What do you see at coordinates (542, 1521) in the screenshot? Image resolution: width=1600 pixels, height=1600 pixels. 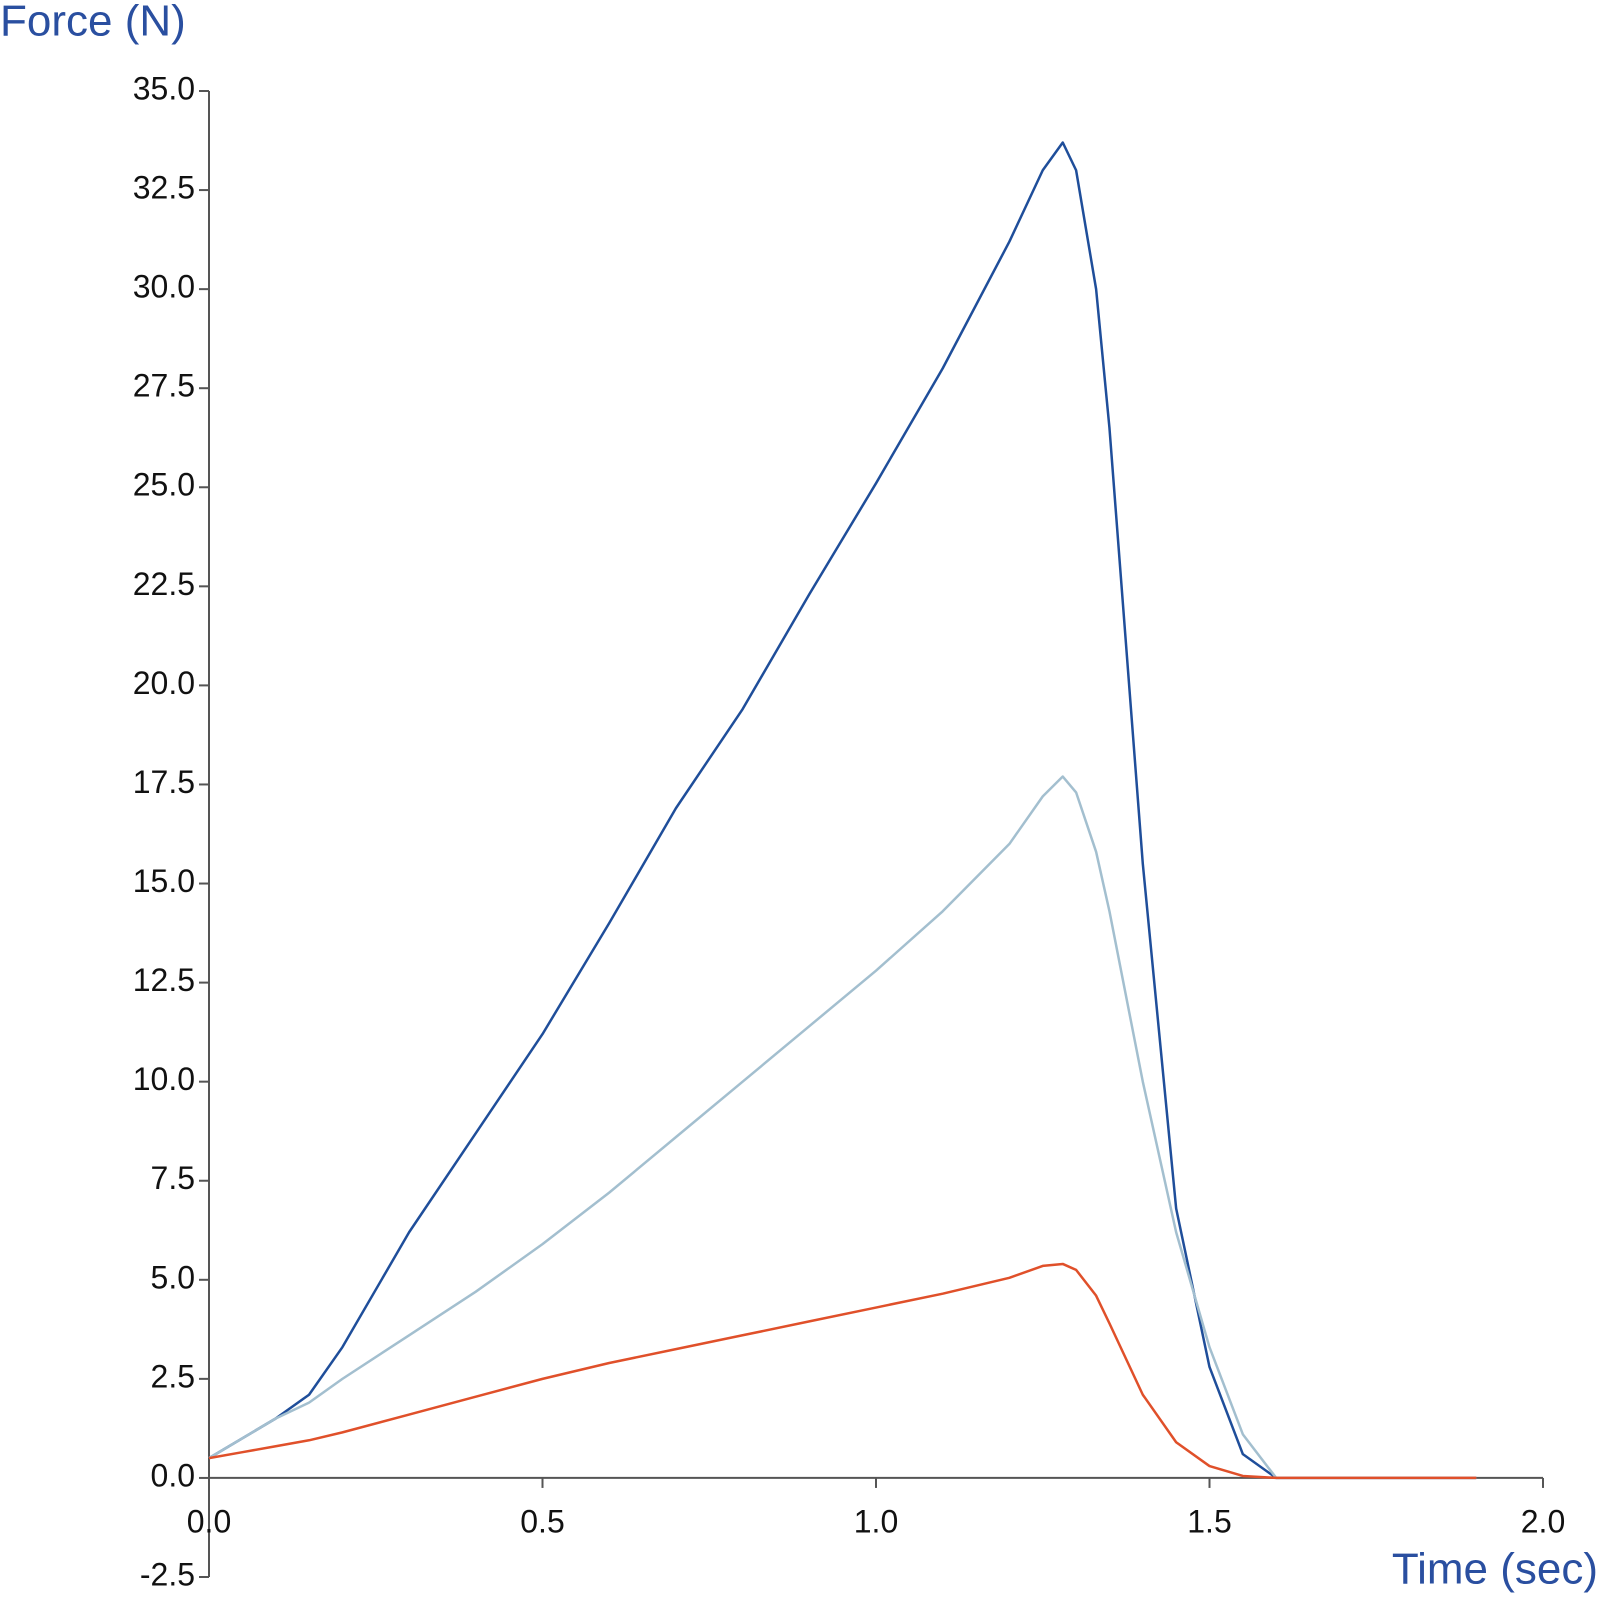 I see `x-tick-label: 0.5` at bounding box center [542, 1521].